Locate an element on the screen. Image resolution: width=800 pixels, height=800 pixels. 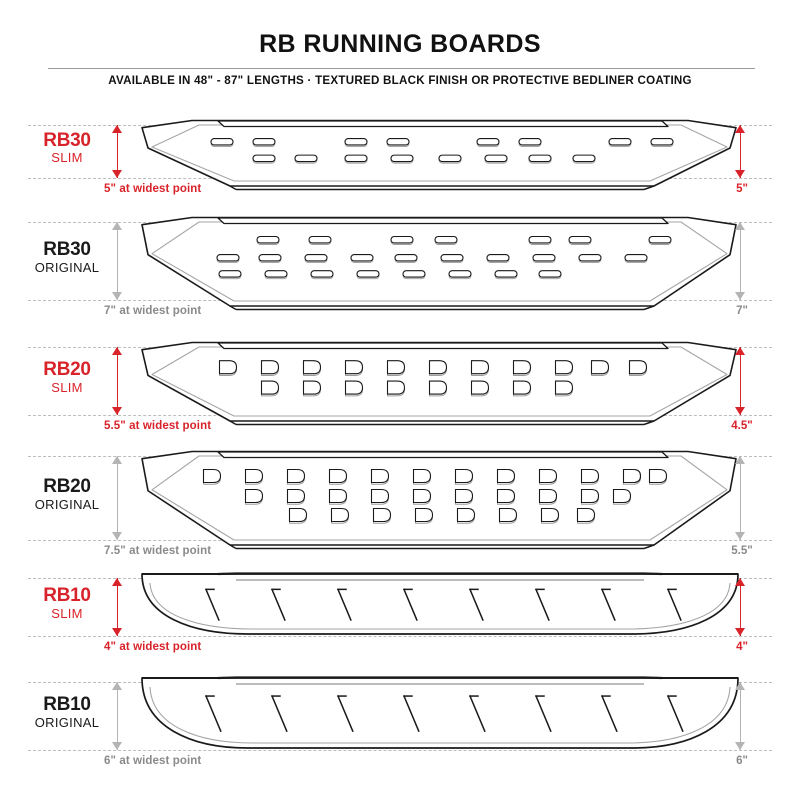
model-label-block: RB30 SLIM is located at coordinates (67, 148).